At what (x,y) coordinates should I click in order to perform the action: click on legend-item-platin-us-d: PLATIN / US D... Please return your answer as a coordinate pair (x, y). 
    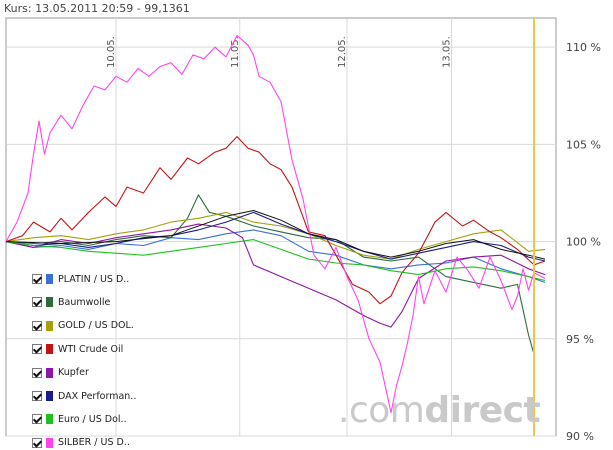
    Looking at the image, I should click on (80, 279).